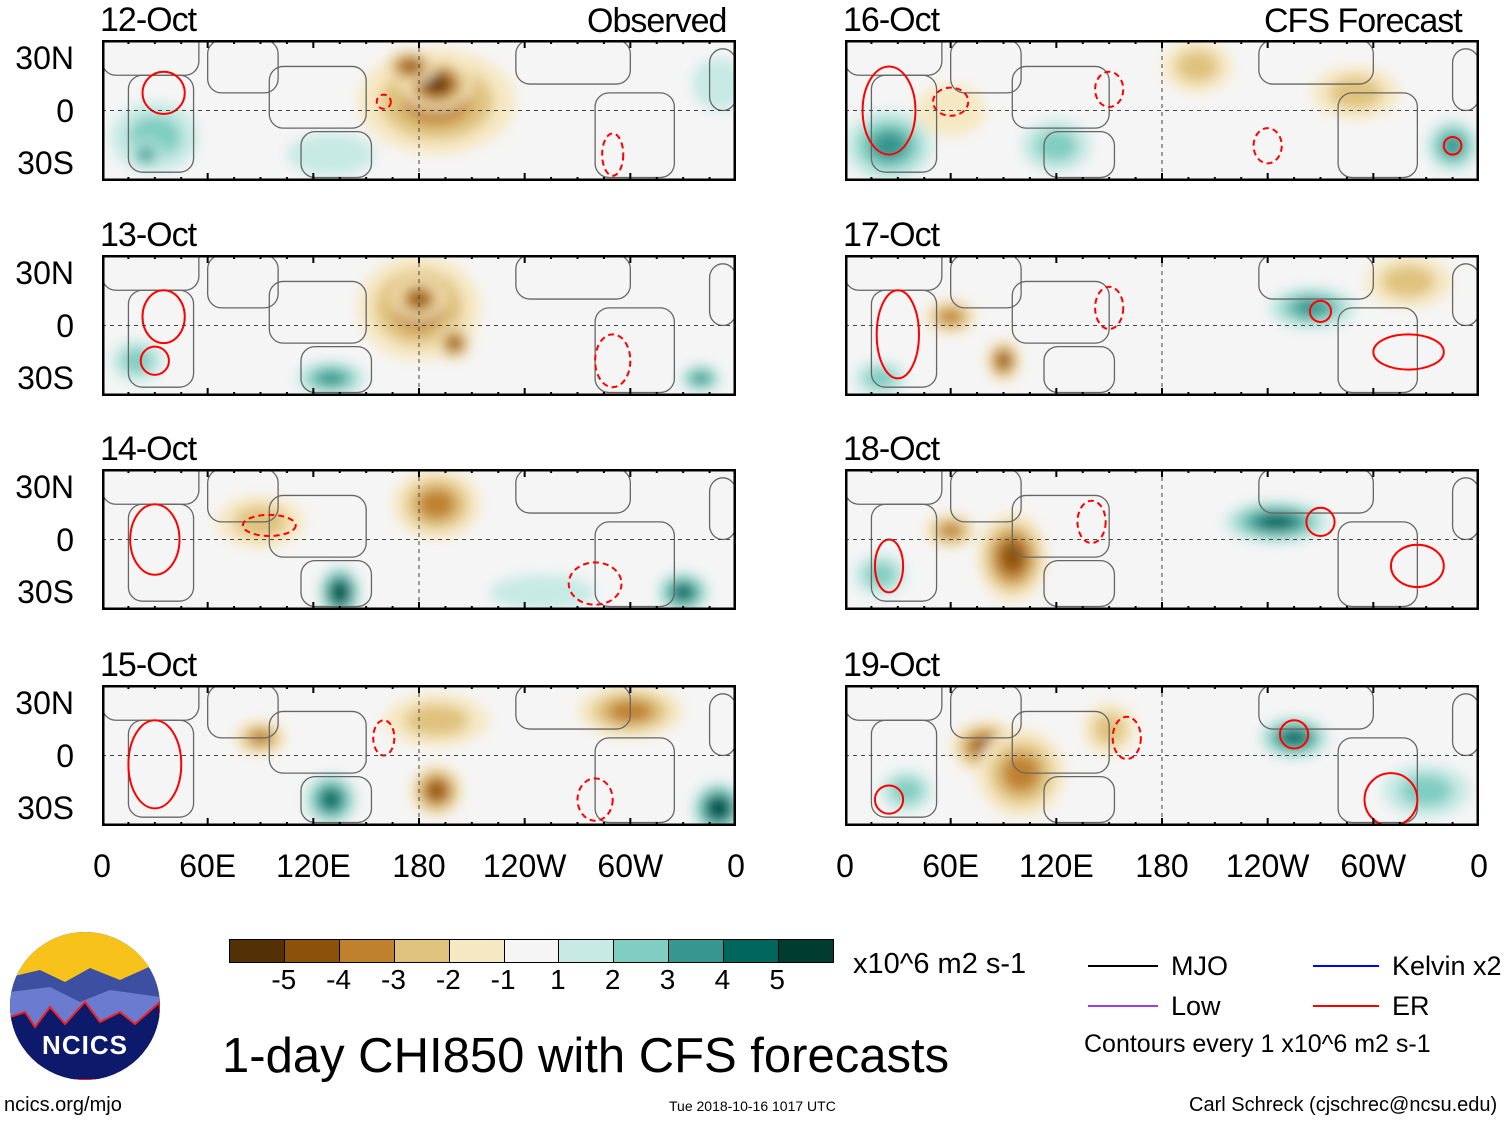  I want to click on colorbar-label: 4, so click(722, 979).